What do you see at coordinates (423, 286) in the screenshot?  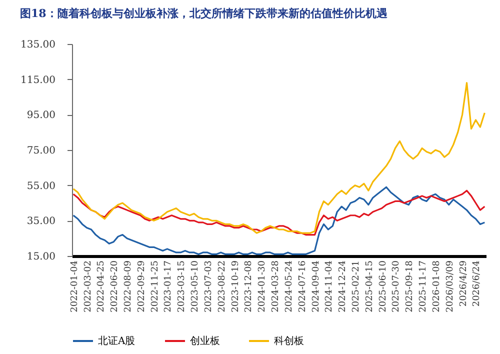 I see `x-tick-label: 2025-11-17` at bounding box center [423, 286].